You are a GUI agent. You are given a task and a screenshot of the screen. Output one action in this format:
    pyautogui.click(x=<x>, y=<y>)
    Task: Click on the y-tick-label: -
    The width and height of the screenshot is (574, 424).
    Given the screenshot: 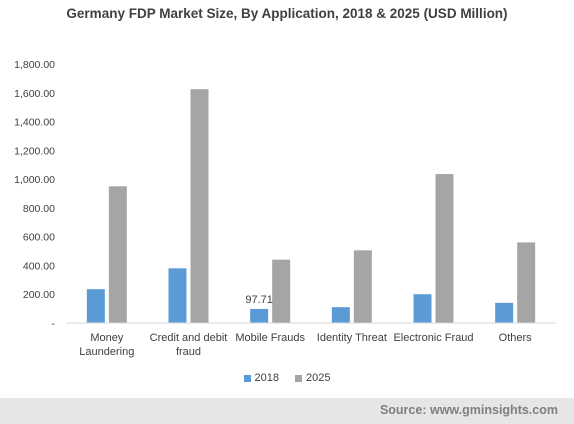 What is the action you would take?
    pyautogui.click(x=54, y=324)
    